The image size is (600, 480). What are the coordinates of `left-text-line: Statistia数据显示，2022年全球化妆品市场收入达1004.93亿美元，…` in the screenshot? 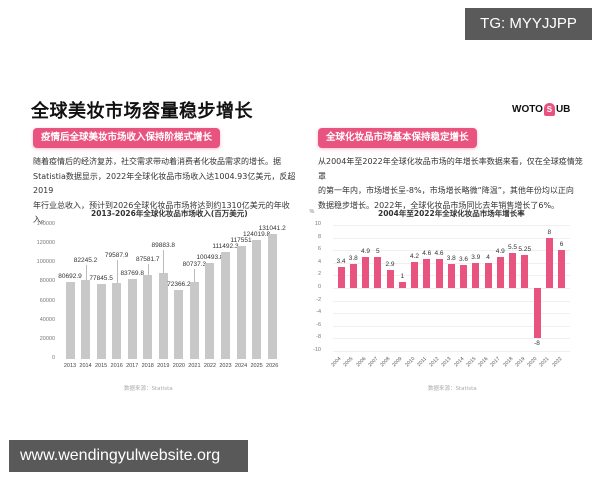 It's located at (164, 183).